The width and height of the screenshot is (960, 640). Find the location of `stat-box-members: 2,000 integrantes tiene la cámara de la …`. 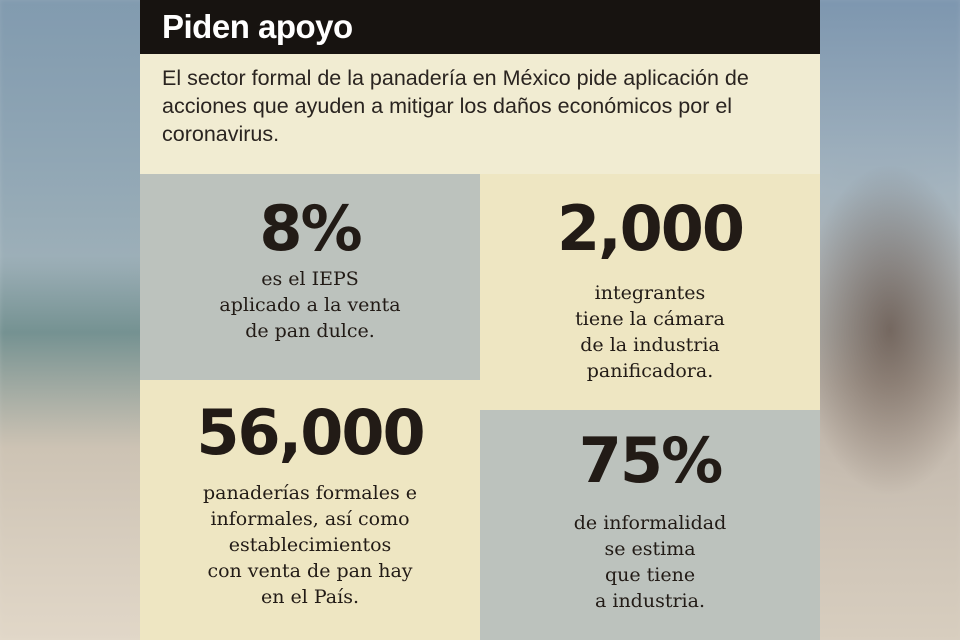

stat-box-members: 2,000 integrantes tiene la cámara de la … is located at coordinates (650, 292).